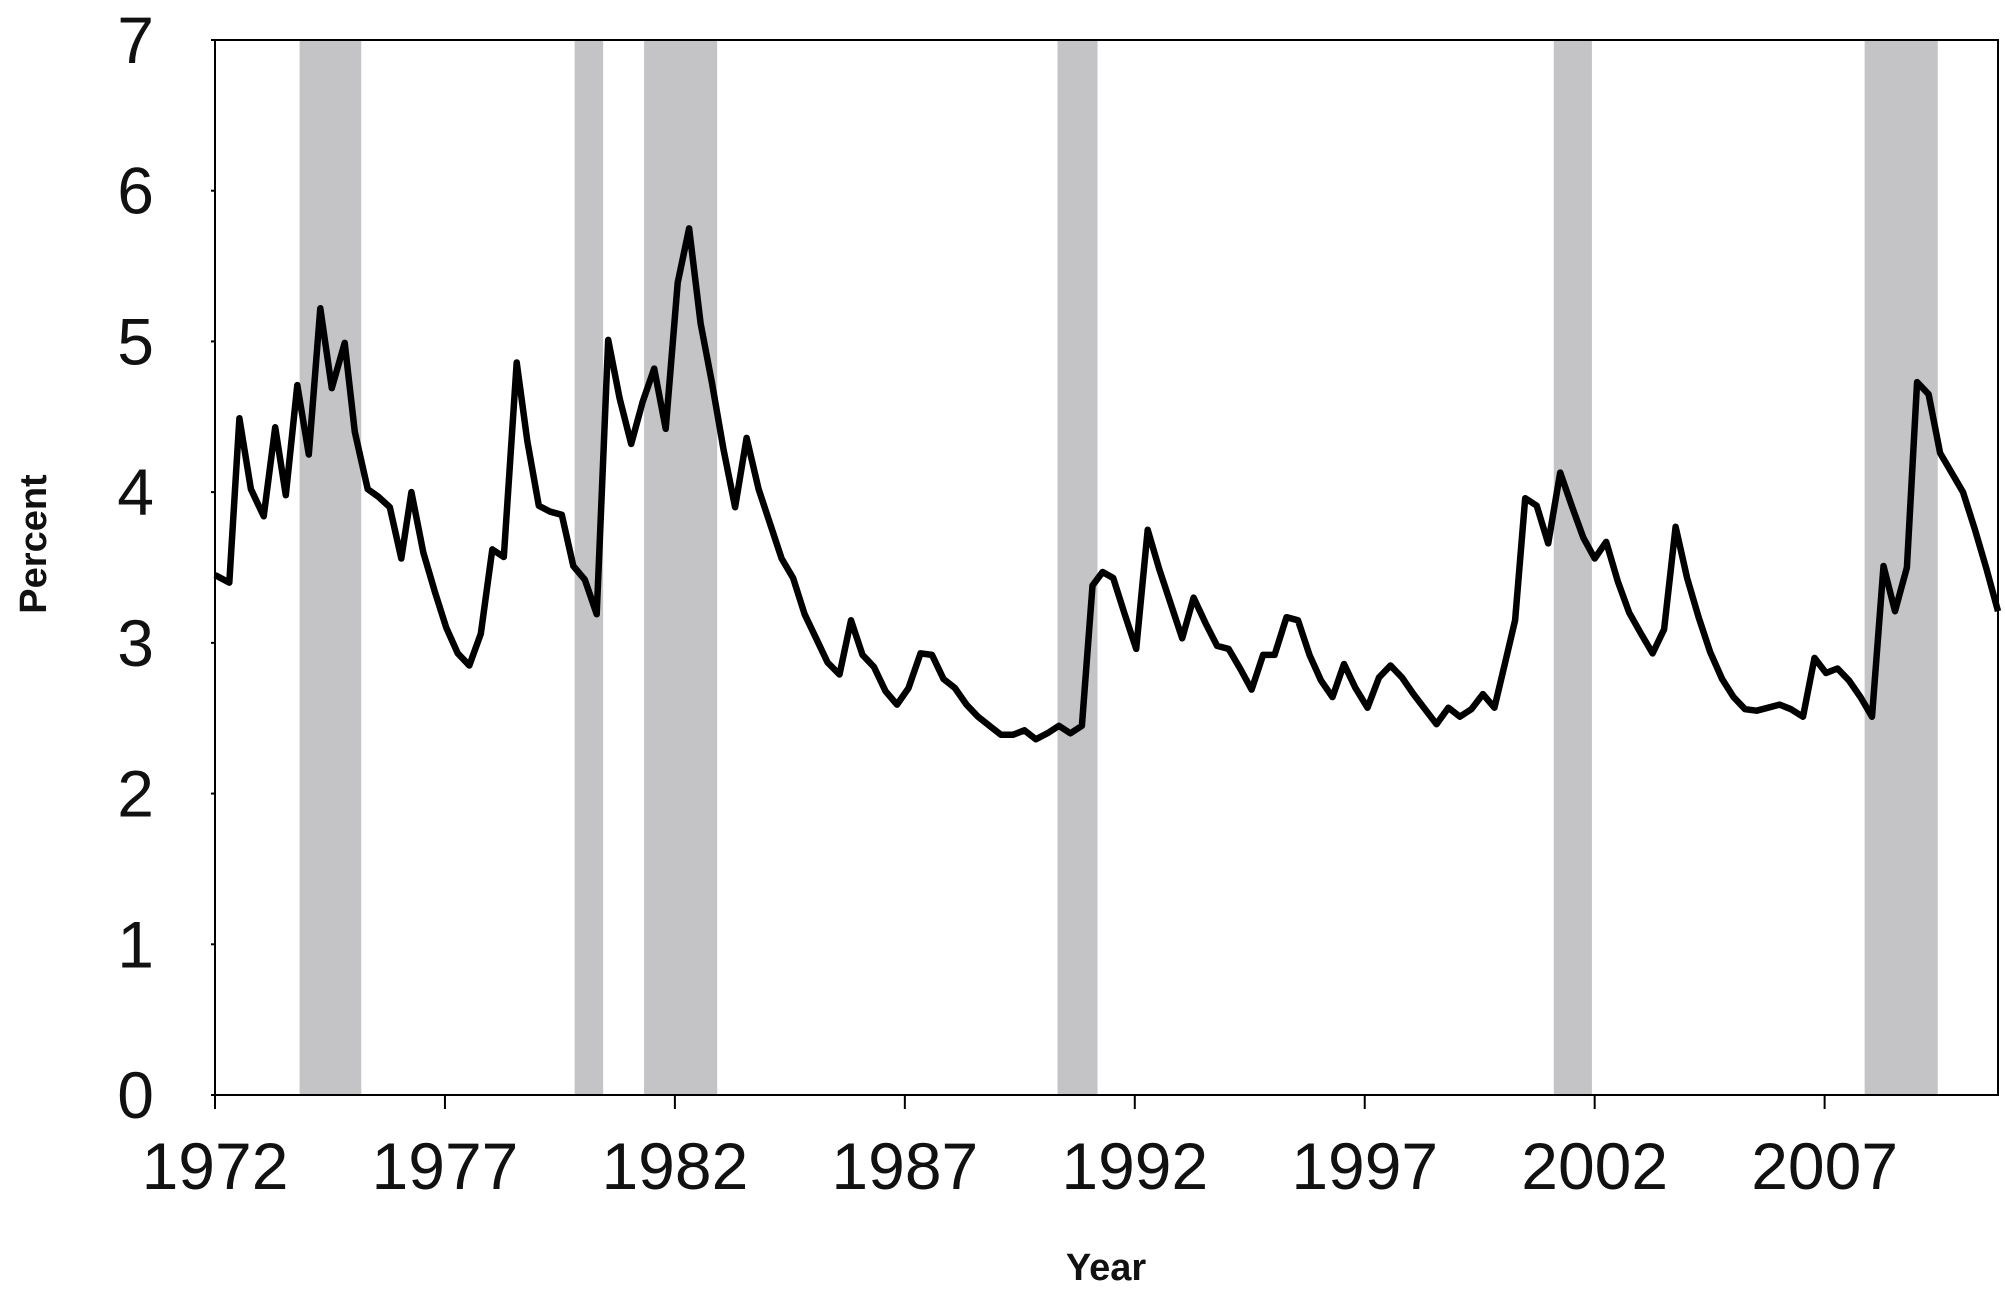  Describe the element at coordinates (904, 1166) in the screenshot. I see `x-tick-label: 1987` at that location.